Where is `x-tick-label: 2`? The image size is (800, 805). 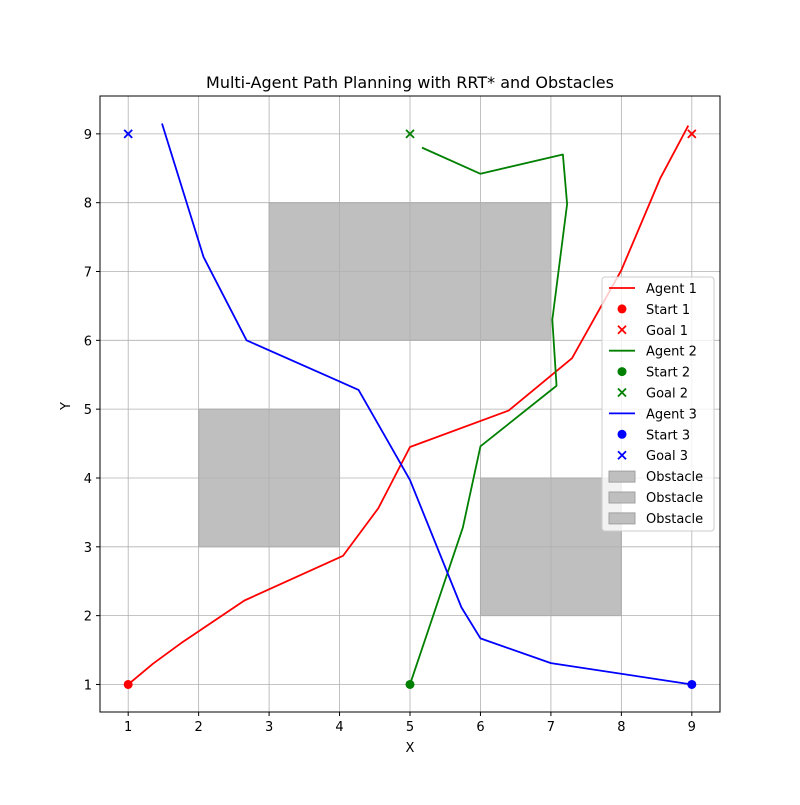 x-tick-label: 2 is located at coordinates (198, 727).